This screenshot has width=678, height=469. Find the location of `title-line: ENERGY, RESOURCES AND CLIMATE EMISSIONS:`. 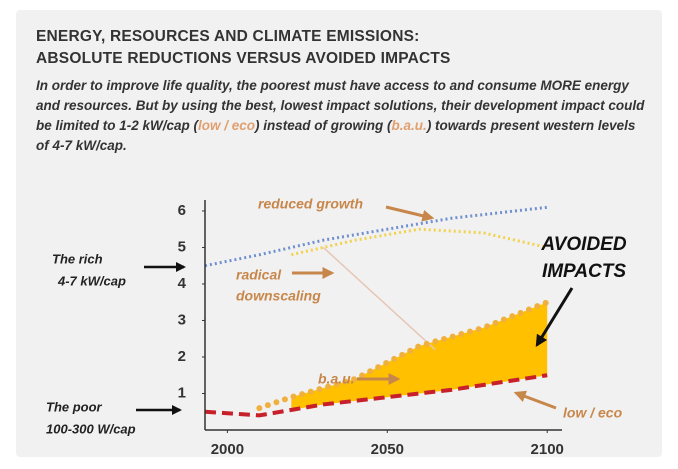

title-line: ENERGY, RESOURCES AND CLIMATE EMISSIONS: is located at coordinates (228, 36).